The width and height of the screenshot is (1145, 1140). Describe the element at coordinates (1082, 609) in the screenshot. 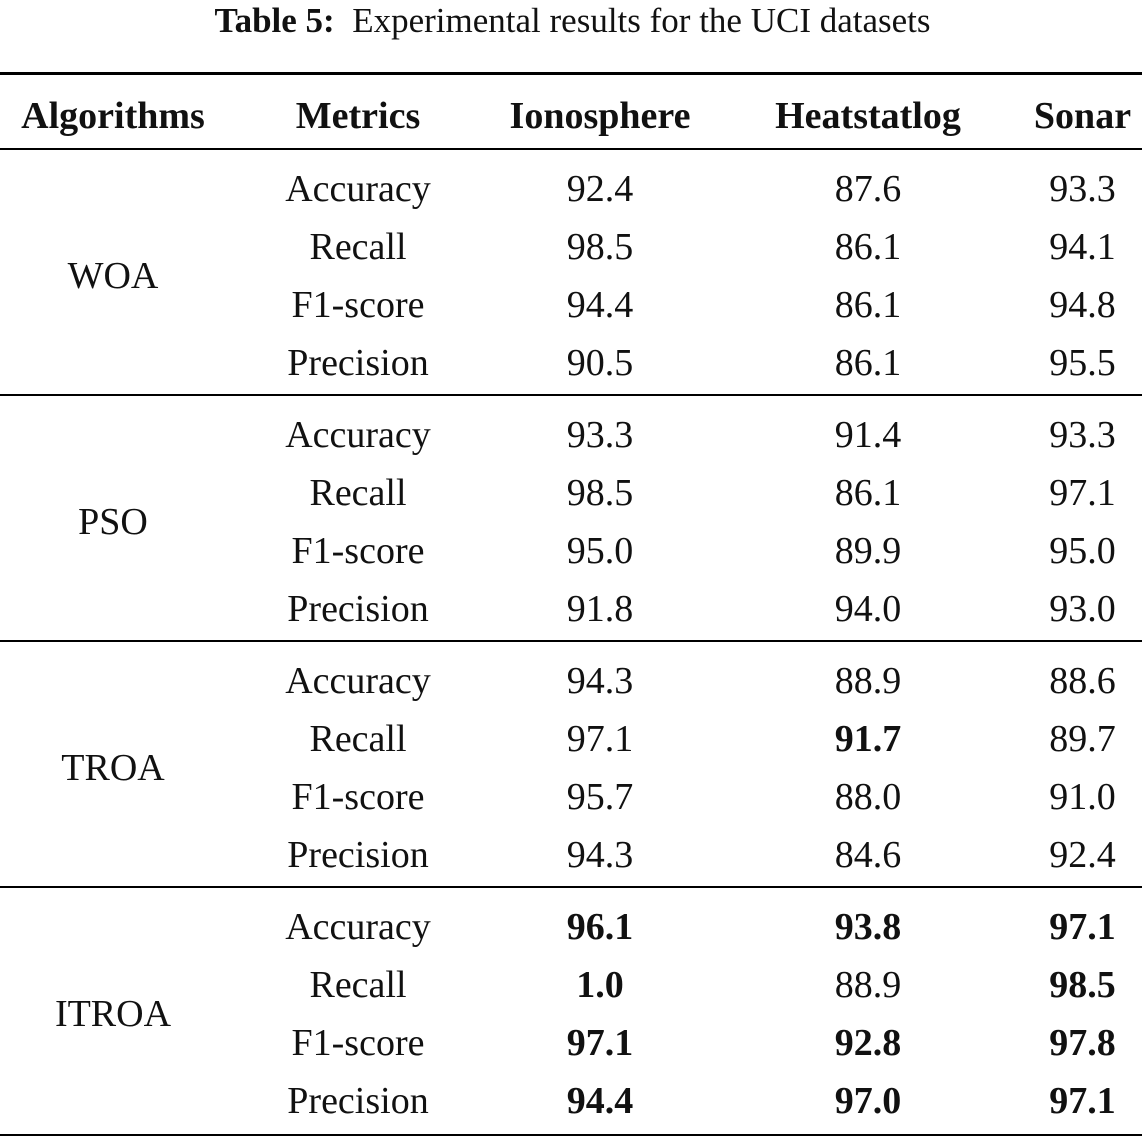

I see `sonar-value-cell: 93.0` at that location.